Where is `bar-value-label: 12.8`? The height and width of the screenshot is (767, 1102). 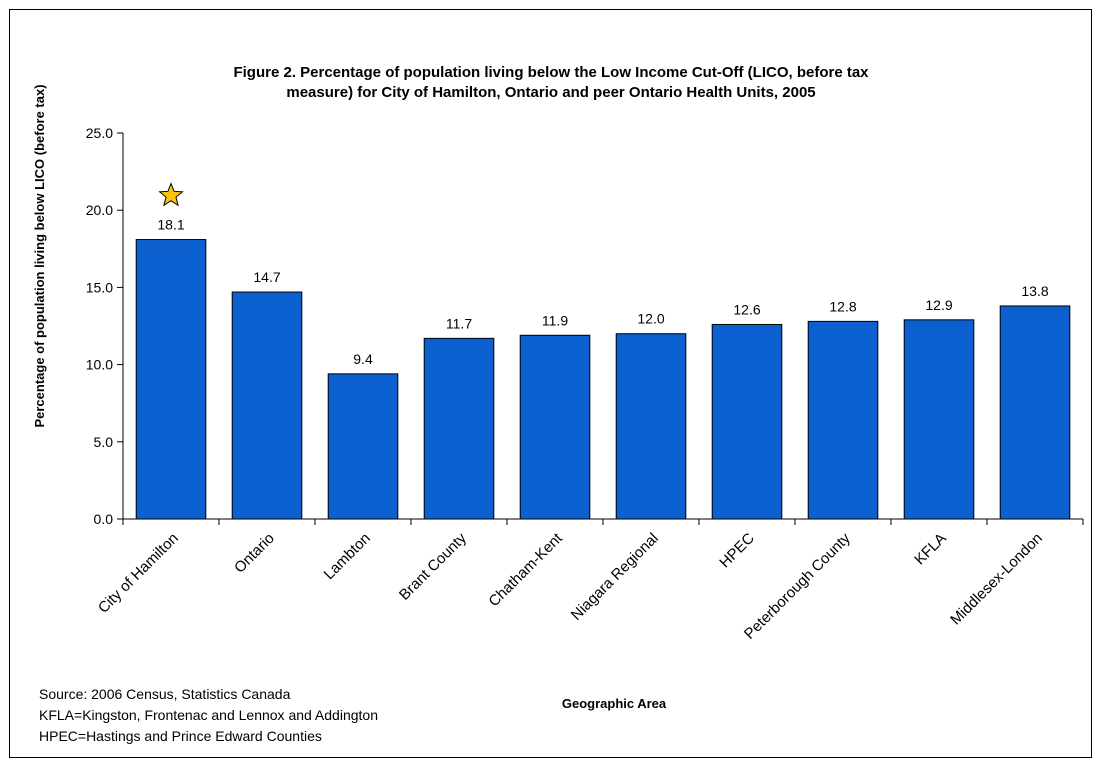
bar-value-label: 12.8 is located at coordinates (842, 306).